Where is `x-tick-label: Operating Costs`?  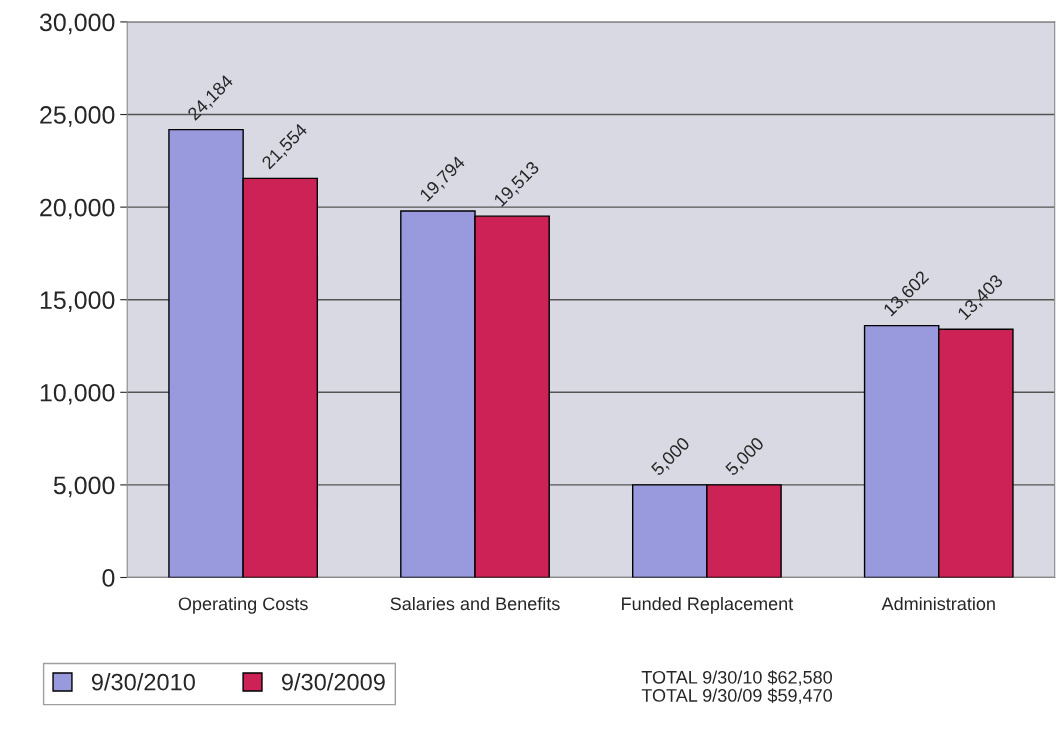 x-tick-label: Operating Costs is located at coordinates (243, 605).